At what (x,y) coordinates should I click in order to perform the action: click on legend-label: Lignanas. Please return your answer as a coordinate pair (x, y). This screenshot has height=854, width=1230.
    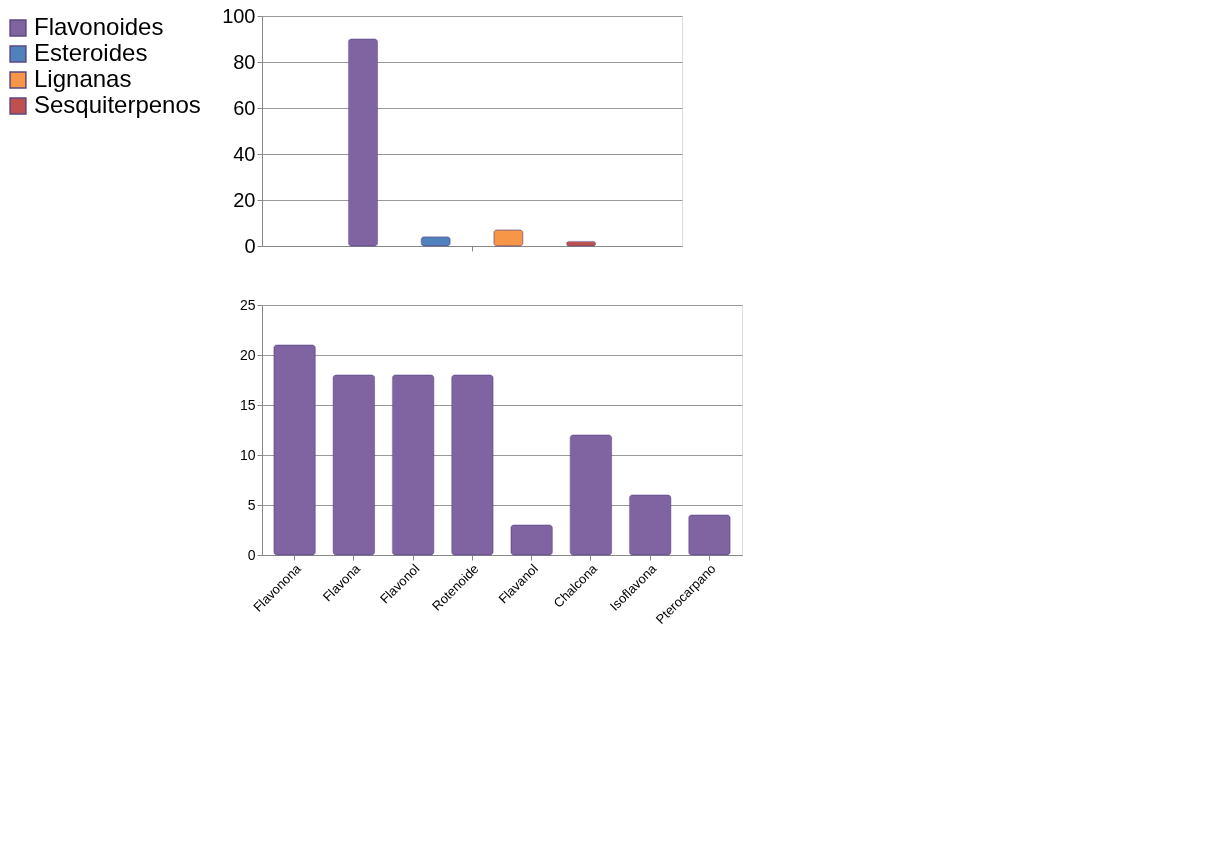
    Looking at the image, I should click on (83, 78).